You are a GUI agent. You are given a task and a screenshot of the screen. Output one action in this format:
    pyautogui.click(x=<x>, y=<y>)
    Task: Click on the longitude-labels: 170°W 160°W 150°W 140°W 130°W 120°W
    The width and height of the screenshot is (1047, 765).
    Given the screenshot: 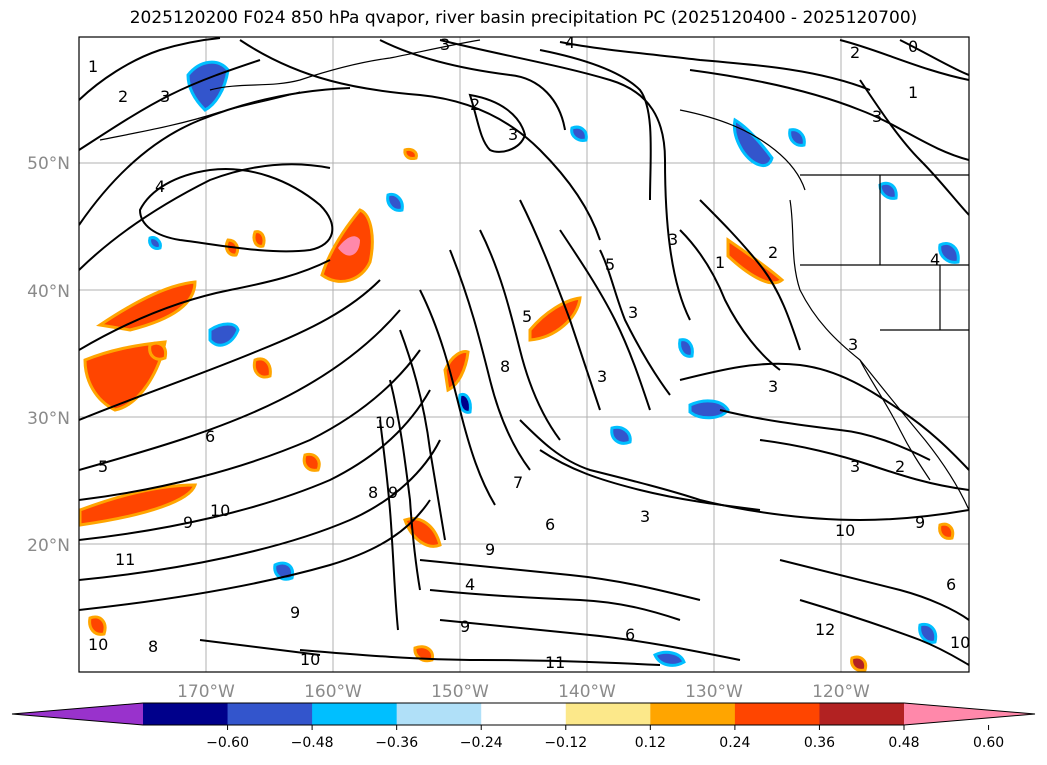 What is the action you would take?
    pyautogui.click(x=523, y=692)
    